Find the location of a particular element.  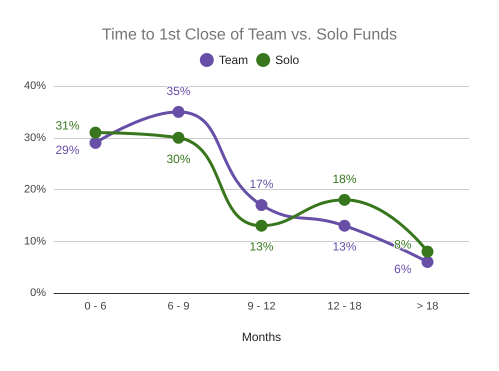

data-label: 29% is located at coordinates (67, 149).